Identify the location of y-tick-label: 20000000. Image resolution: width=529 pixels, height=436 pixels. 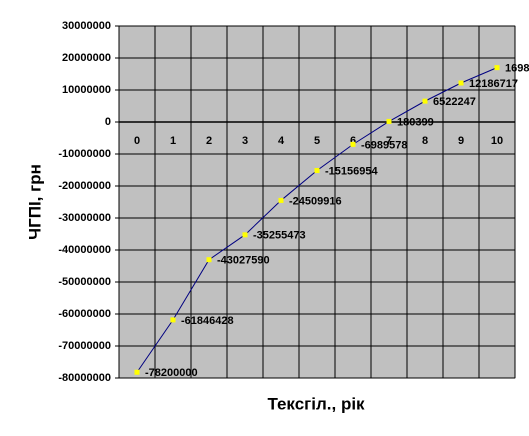
(86, 58).